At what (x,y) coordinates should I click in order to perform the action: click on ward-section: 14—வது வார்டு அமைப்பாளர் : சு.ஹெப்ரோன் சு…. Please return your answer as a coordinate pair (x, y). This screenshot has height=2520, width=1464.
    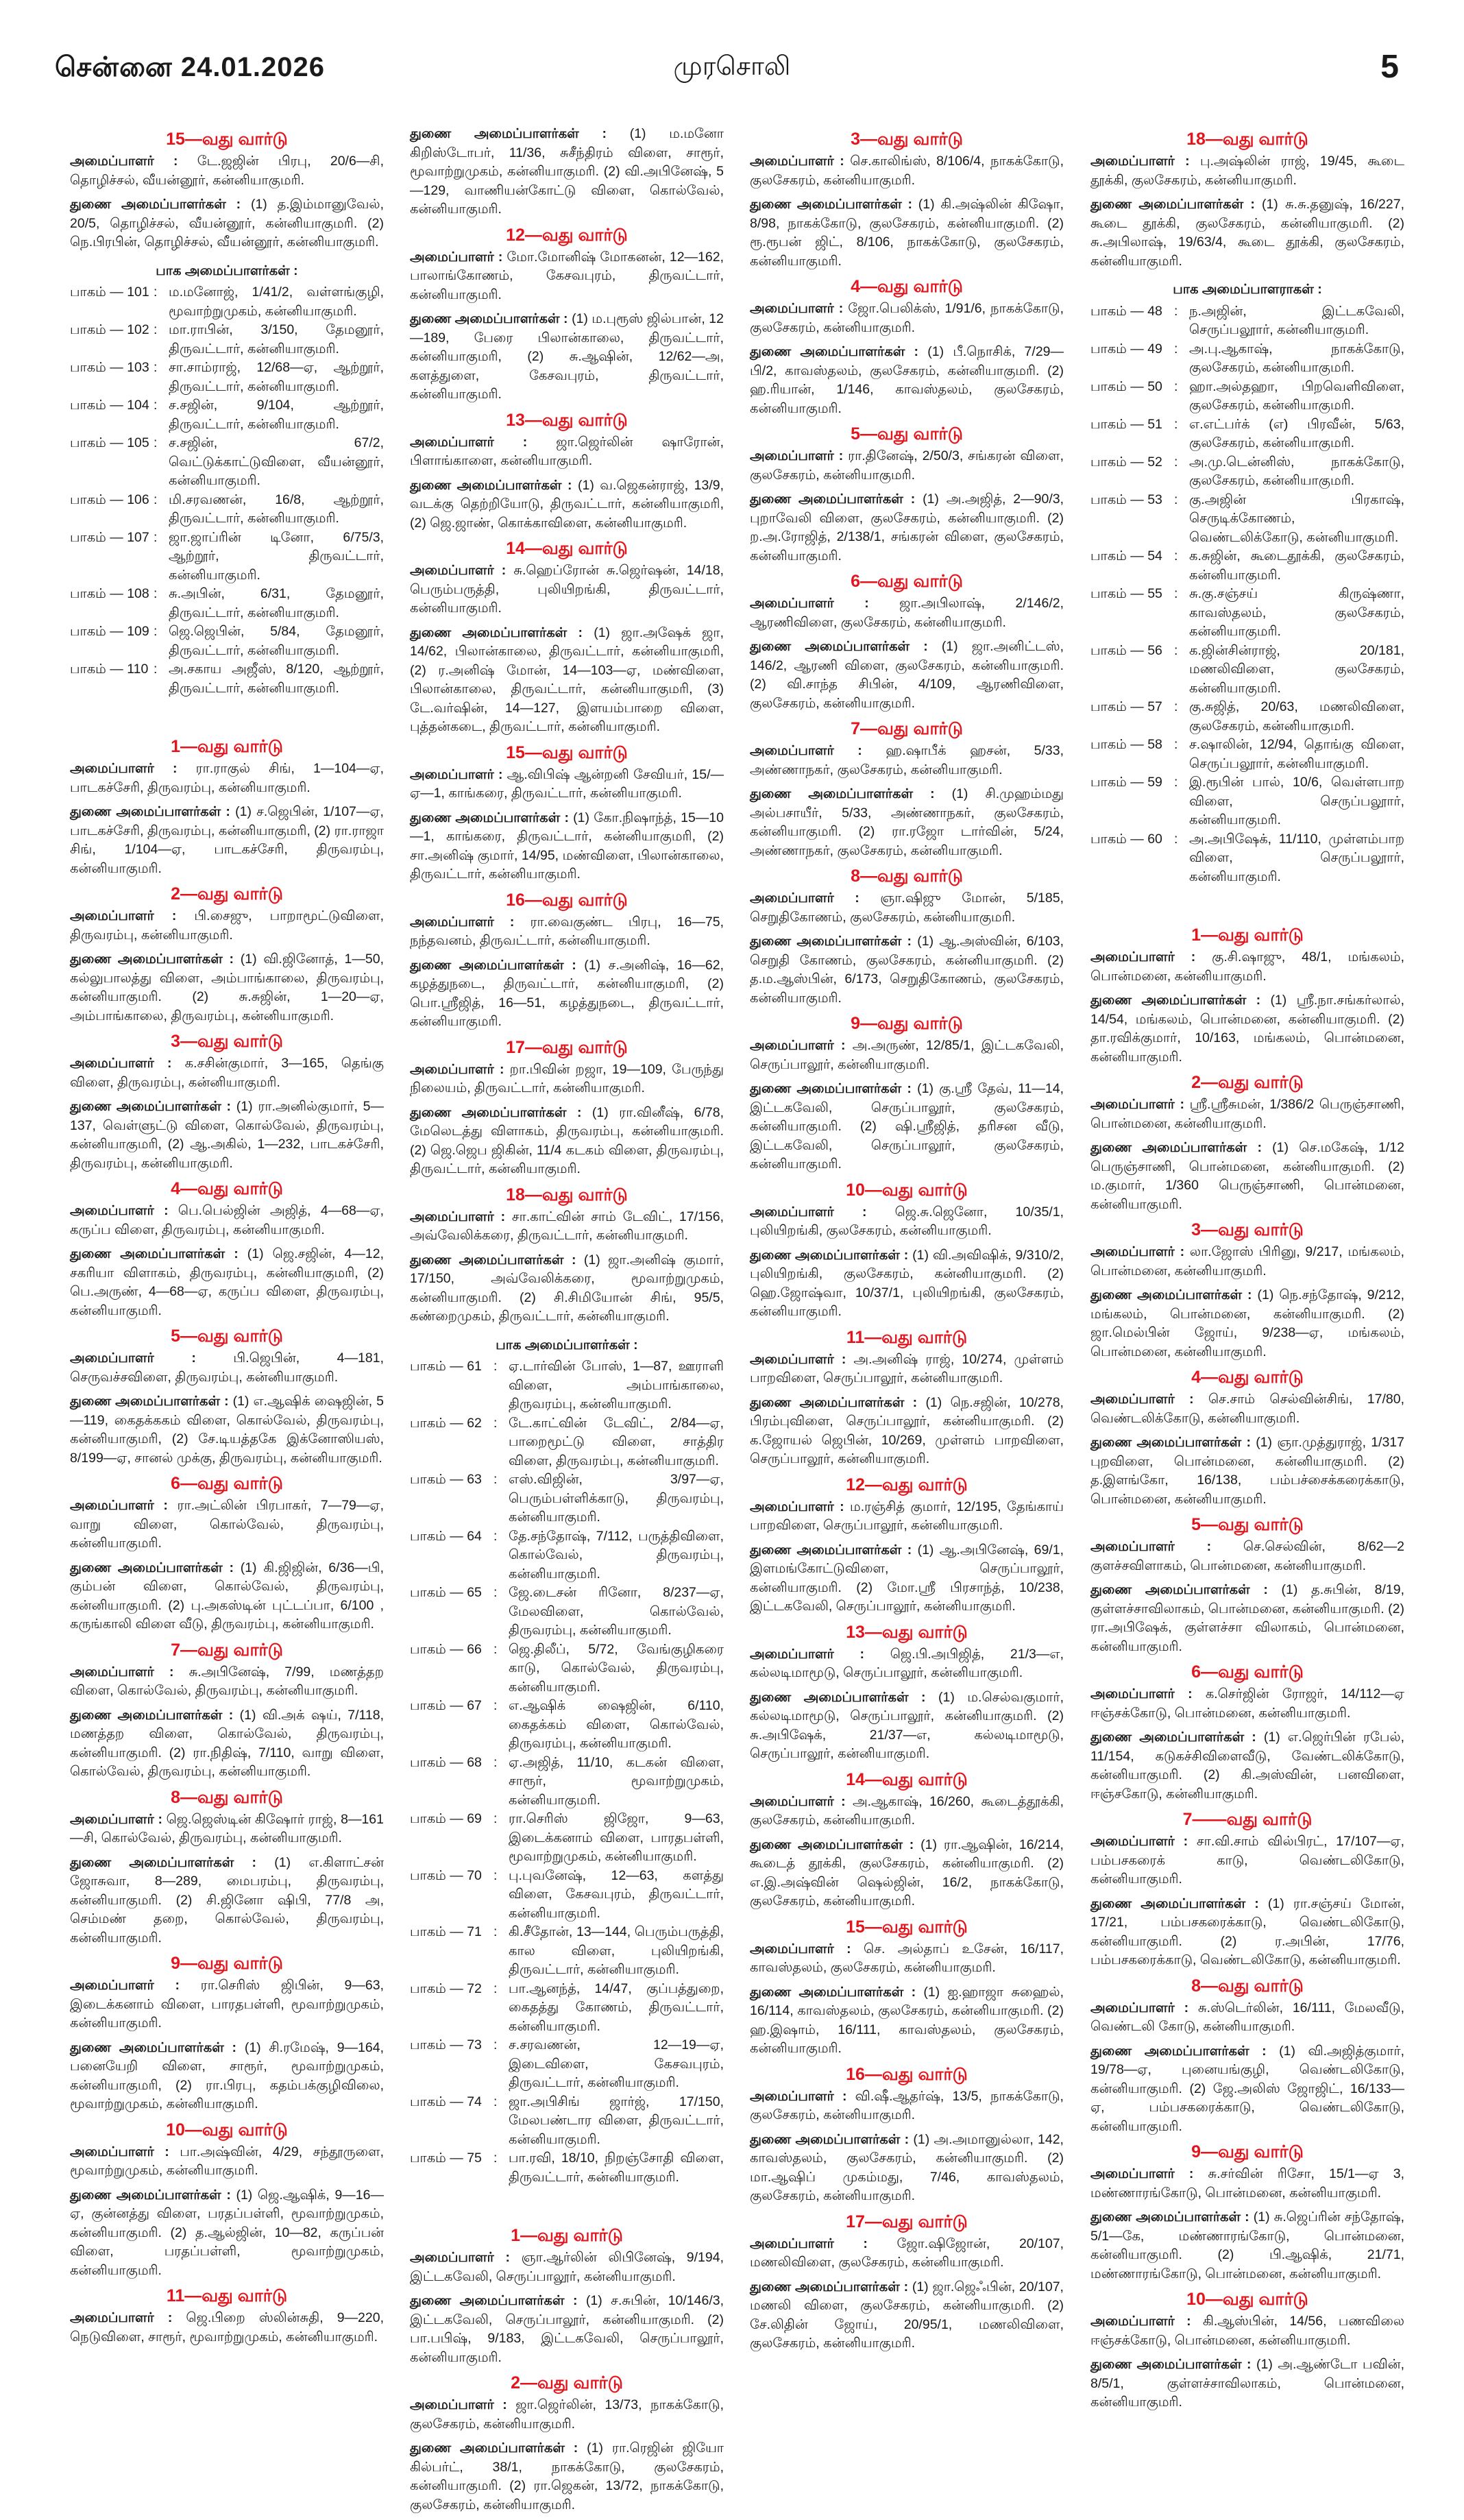
    Looking at the image, I should click on (567, 637).